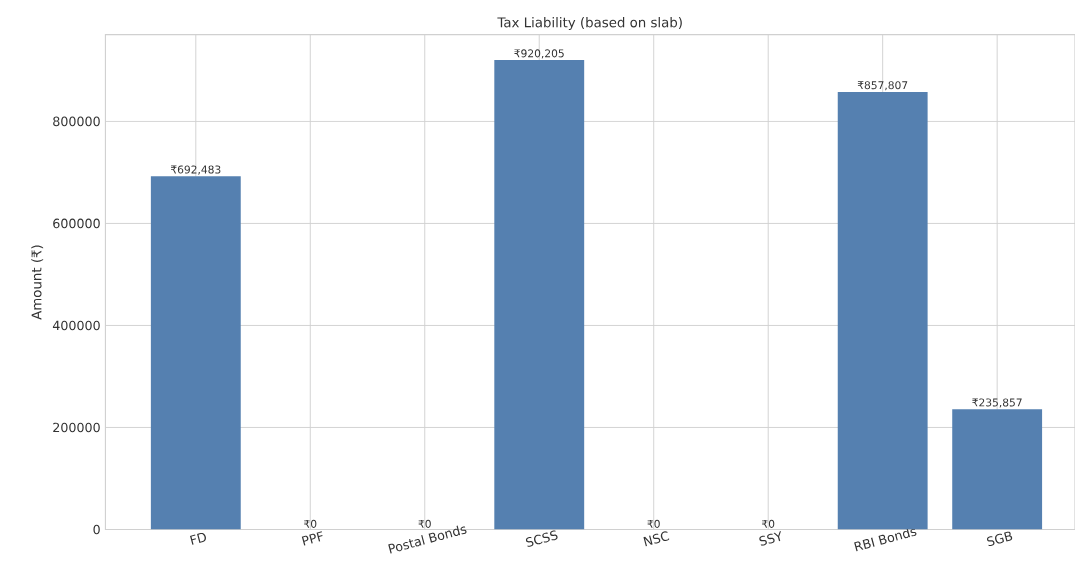 The width and height of the screenshot is (1075, 580). Describe the element at coordinates (195, 170) in the screenshot. I see `data-label: ₹692,483` at that location.